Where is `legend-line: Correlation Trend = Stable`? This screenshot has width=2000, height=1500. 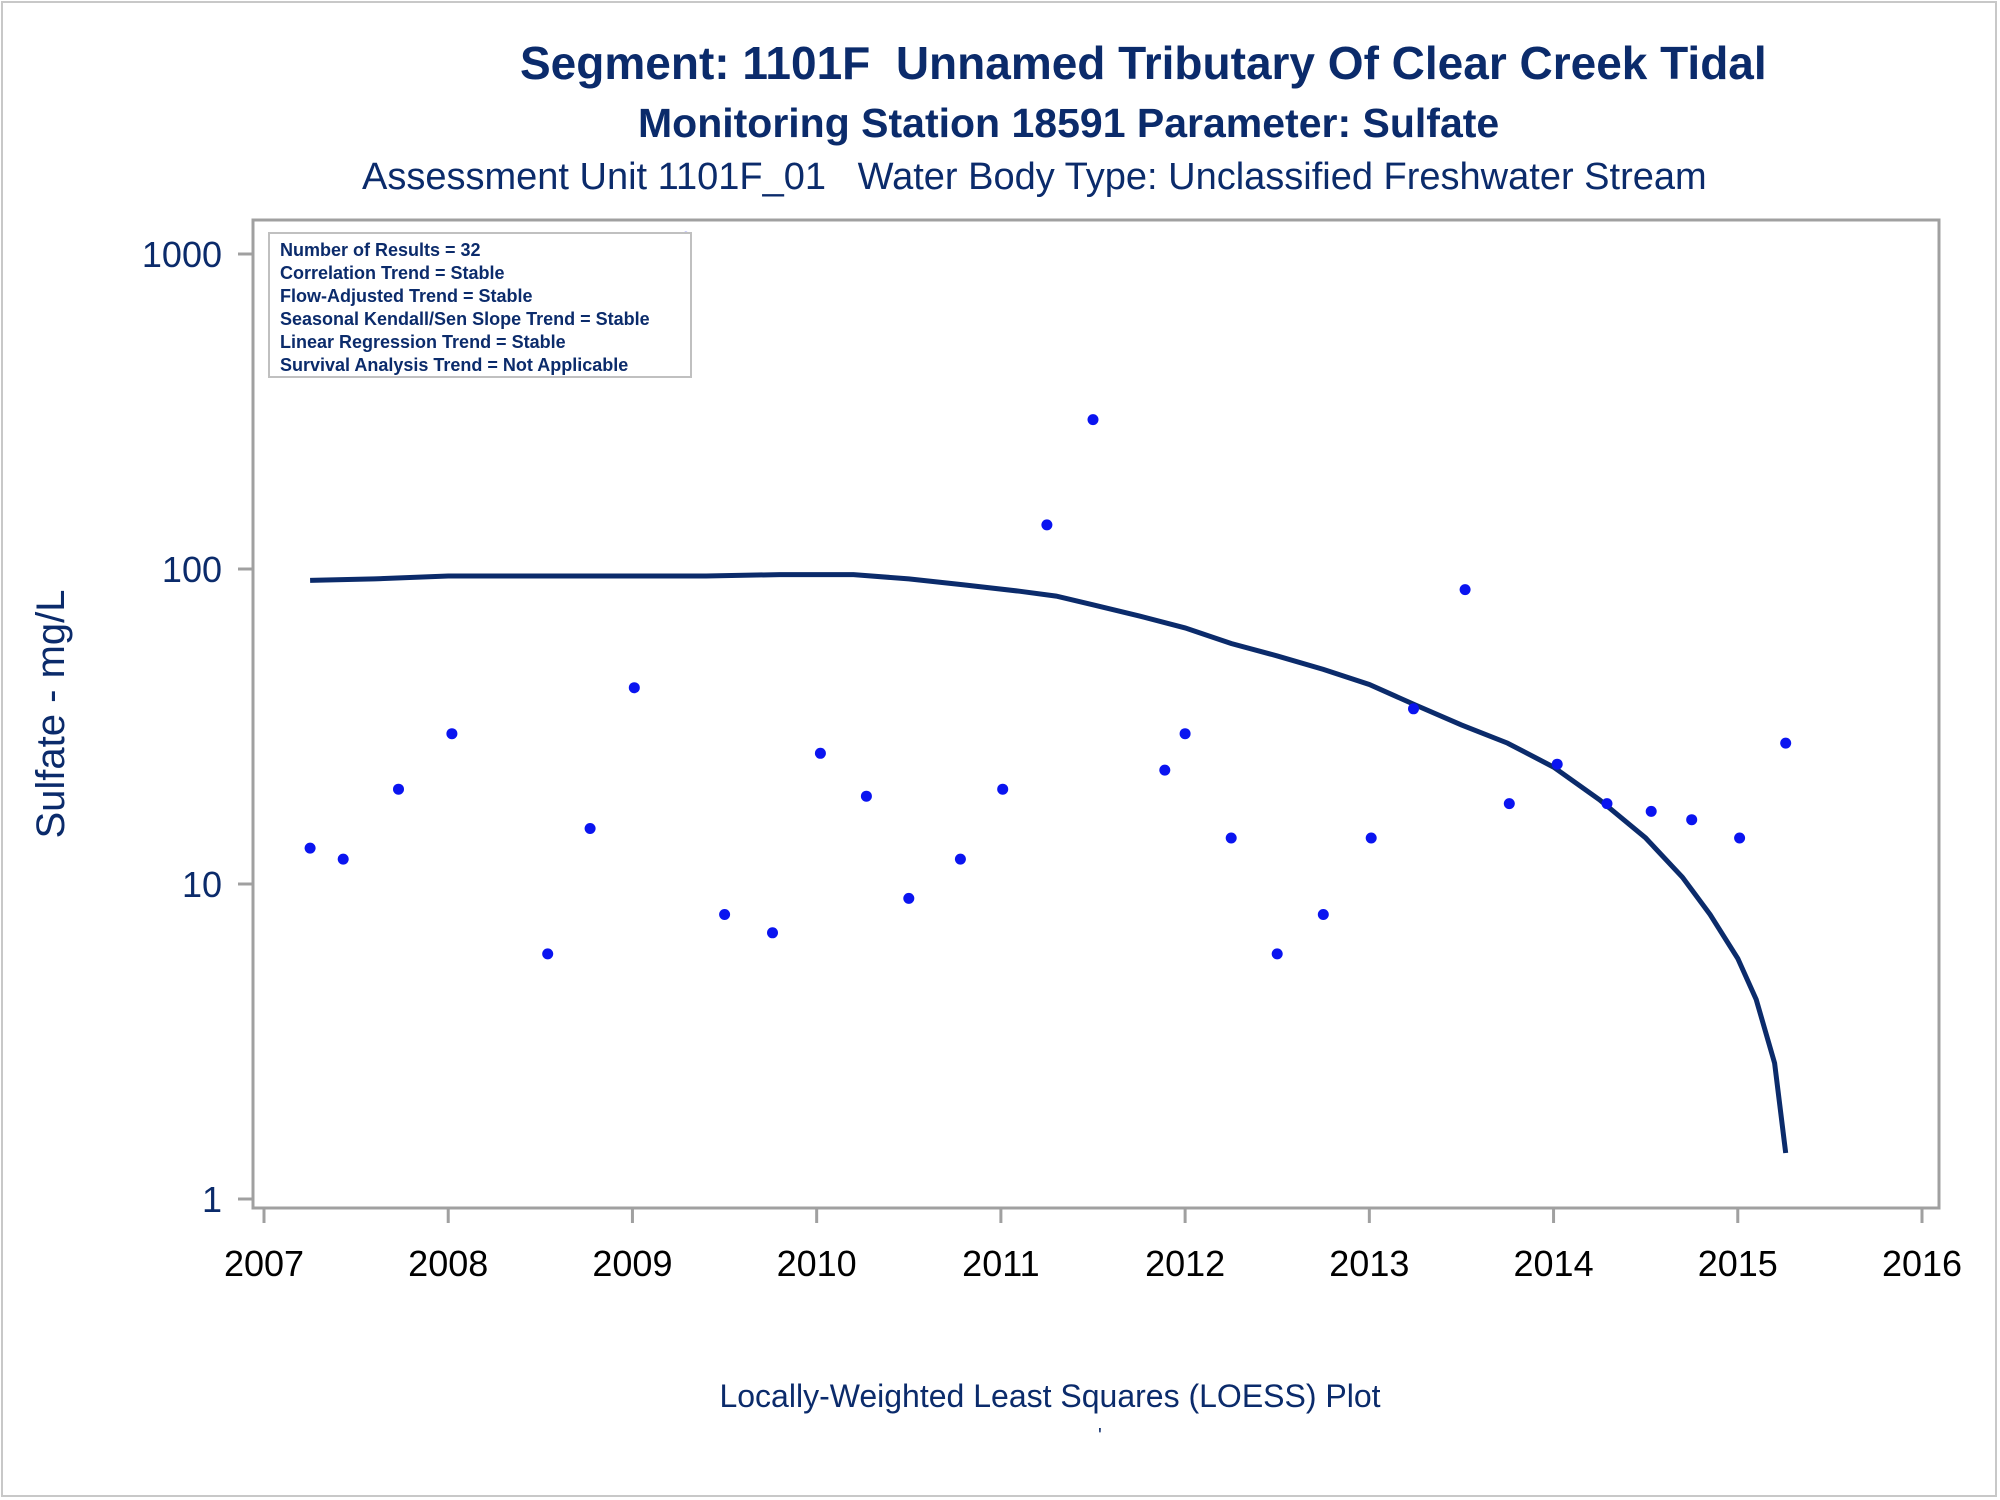 legend-line: Correlation Trend = Stable is located at coordinates (392, 273).